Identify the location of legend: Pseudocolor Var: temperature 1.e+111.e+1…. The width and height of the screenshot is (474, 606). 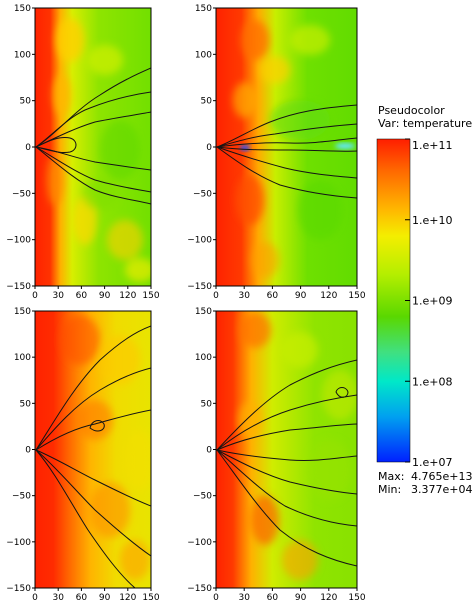
(424, 300).